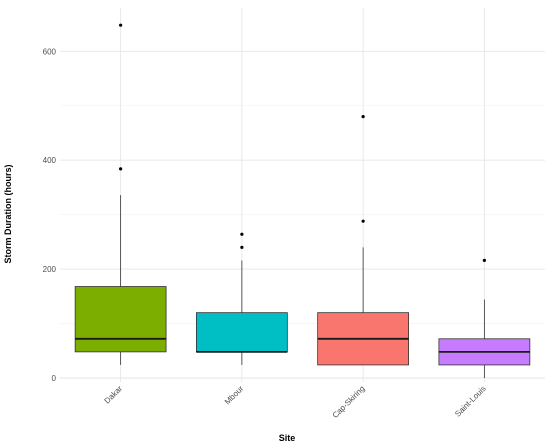  What do you see at coordinates (54, 378) in the screenshot?
I see `y-tick-label: 0` at bounding box center [54, 378].